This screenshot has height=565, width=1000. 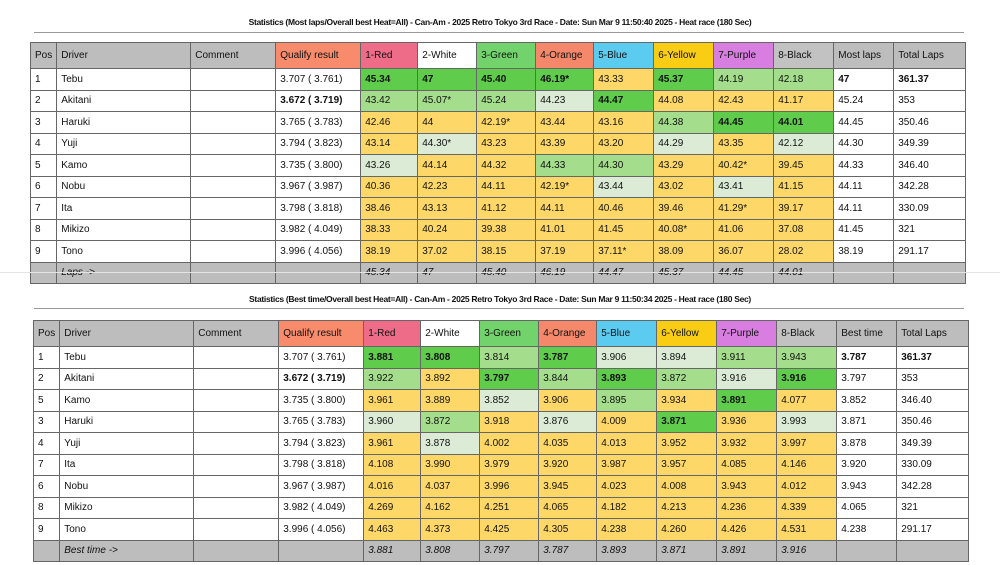 What do you see at coordinates (568, 486) in the screenshot?
I see `heat-value-cell: 3.945` at bounding box center [568, 486].